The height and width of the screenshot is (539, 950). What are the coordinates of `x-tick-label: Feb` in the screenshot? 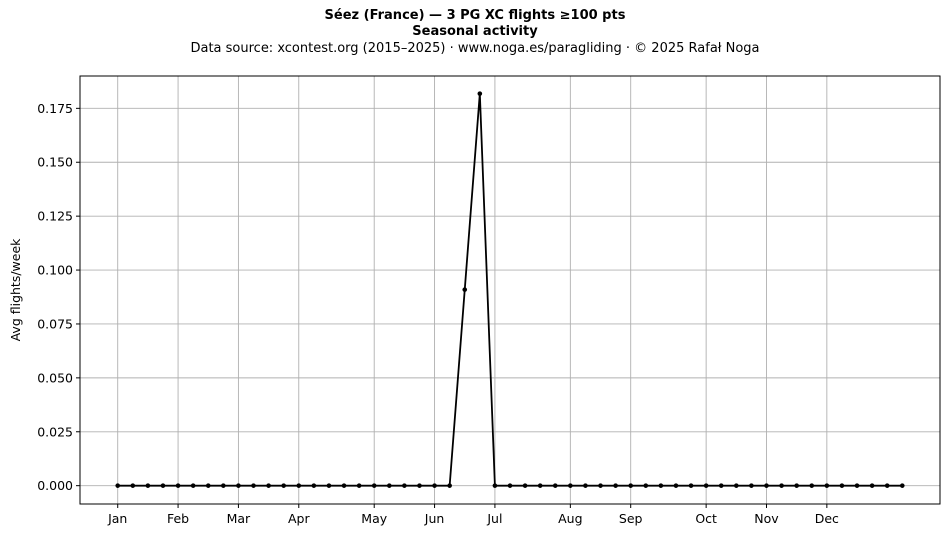 It's located at (178, 518).